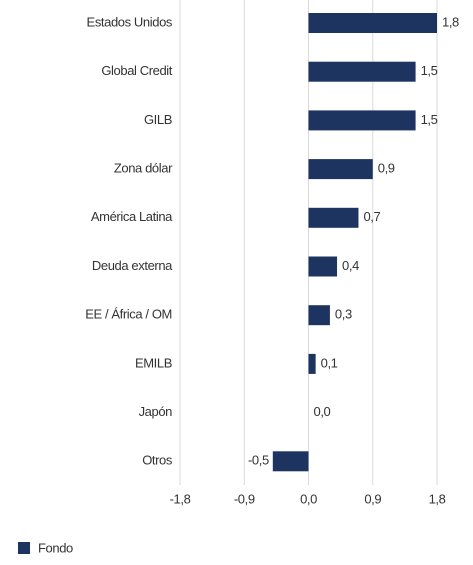 This screenshot has width=473, height=565. Describe the element at coordinates (258, 460) in the screenshot. I see `data-label: -0,5` at that location.